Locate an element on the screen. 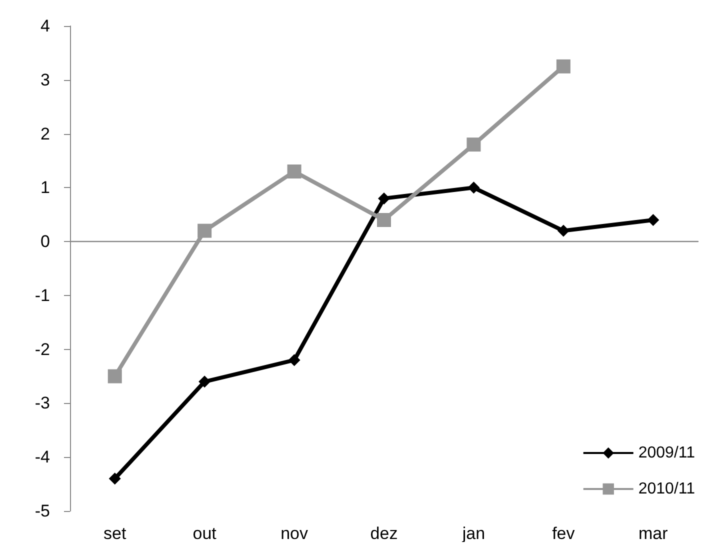  x-tick-label: mar is located at coordinates (653, 533).